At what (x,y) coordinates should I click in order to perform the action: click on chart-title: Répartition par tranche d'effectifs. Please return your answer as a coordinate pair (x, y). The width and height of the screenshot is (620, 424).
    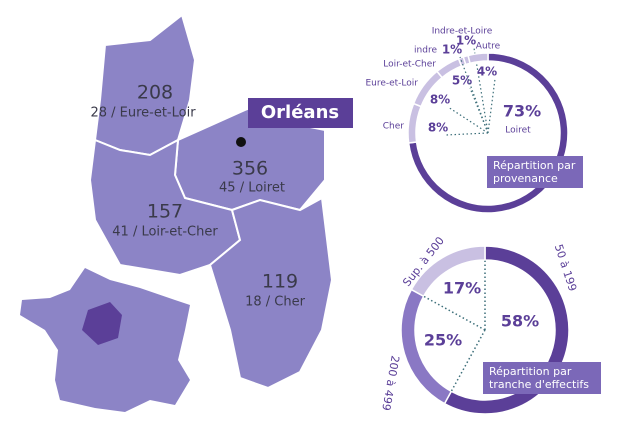
    Looking at the image, I should click on (542, 378).